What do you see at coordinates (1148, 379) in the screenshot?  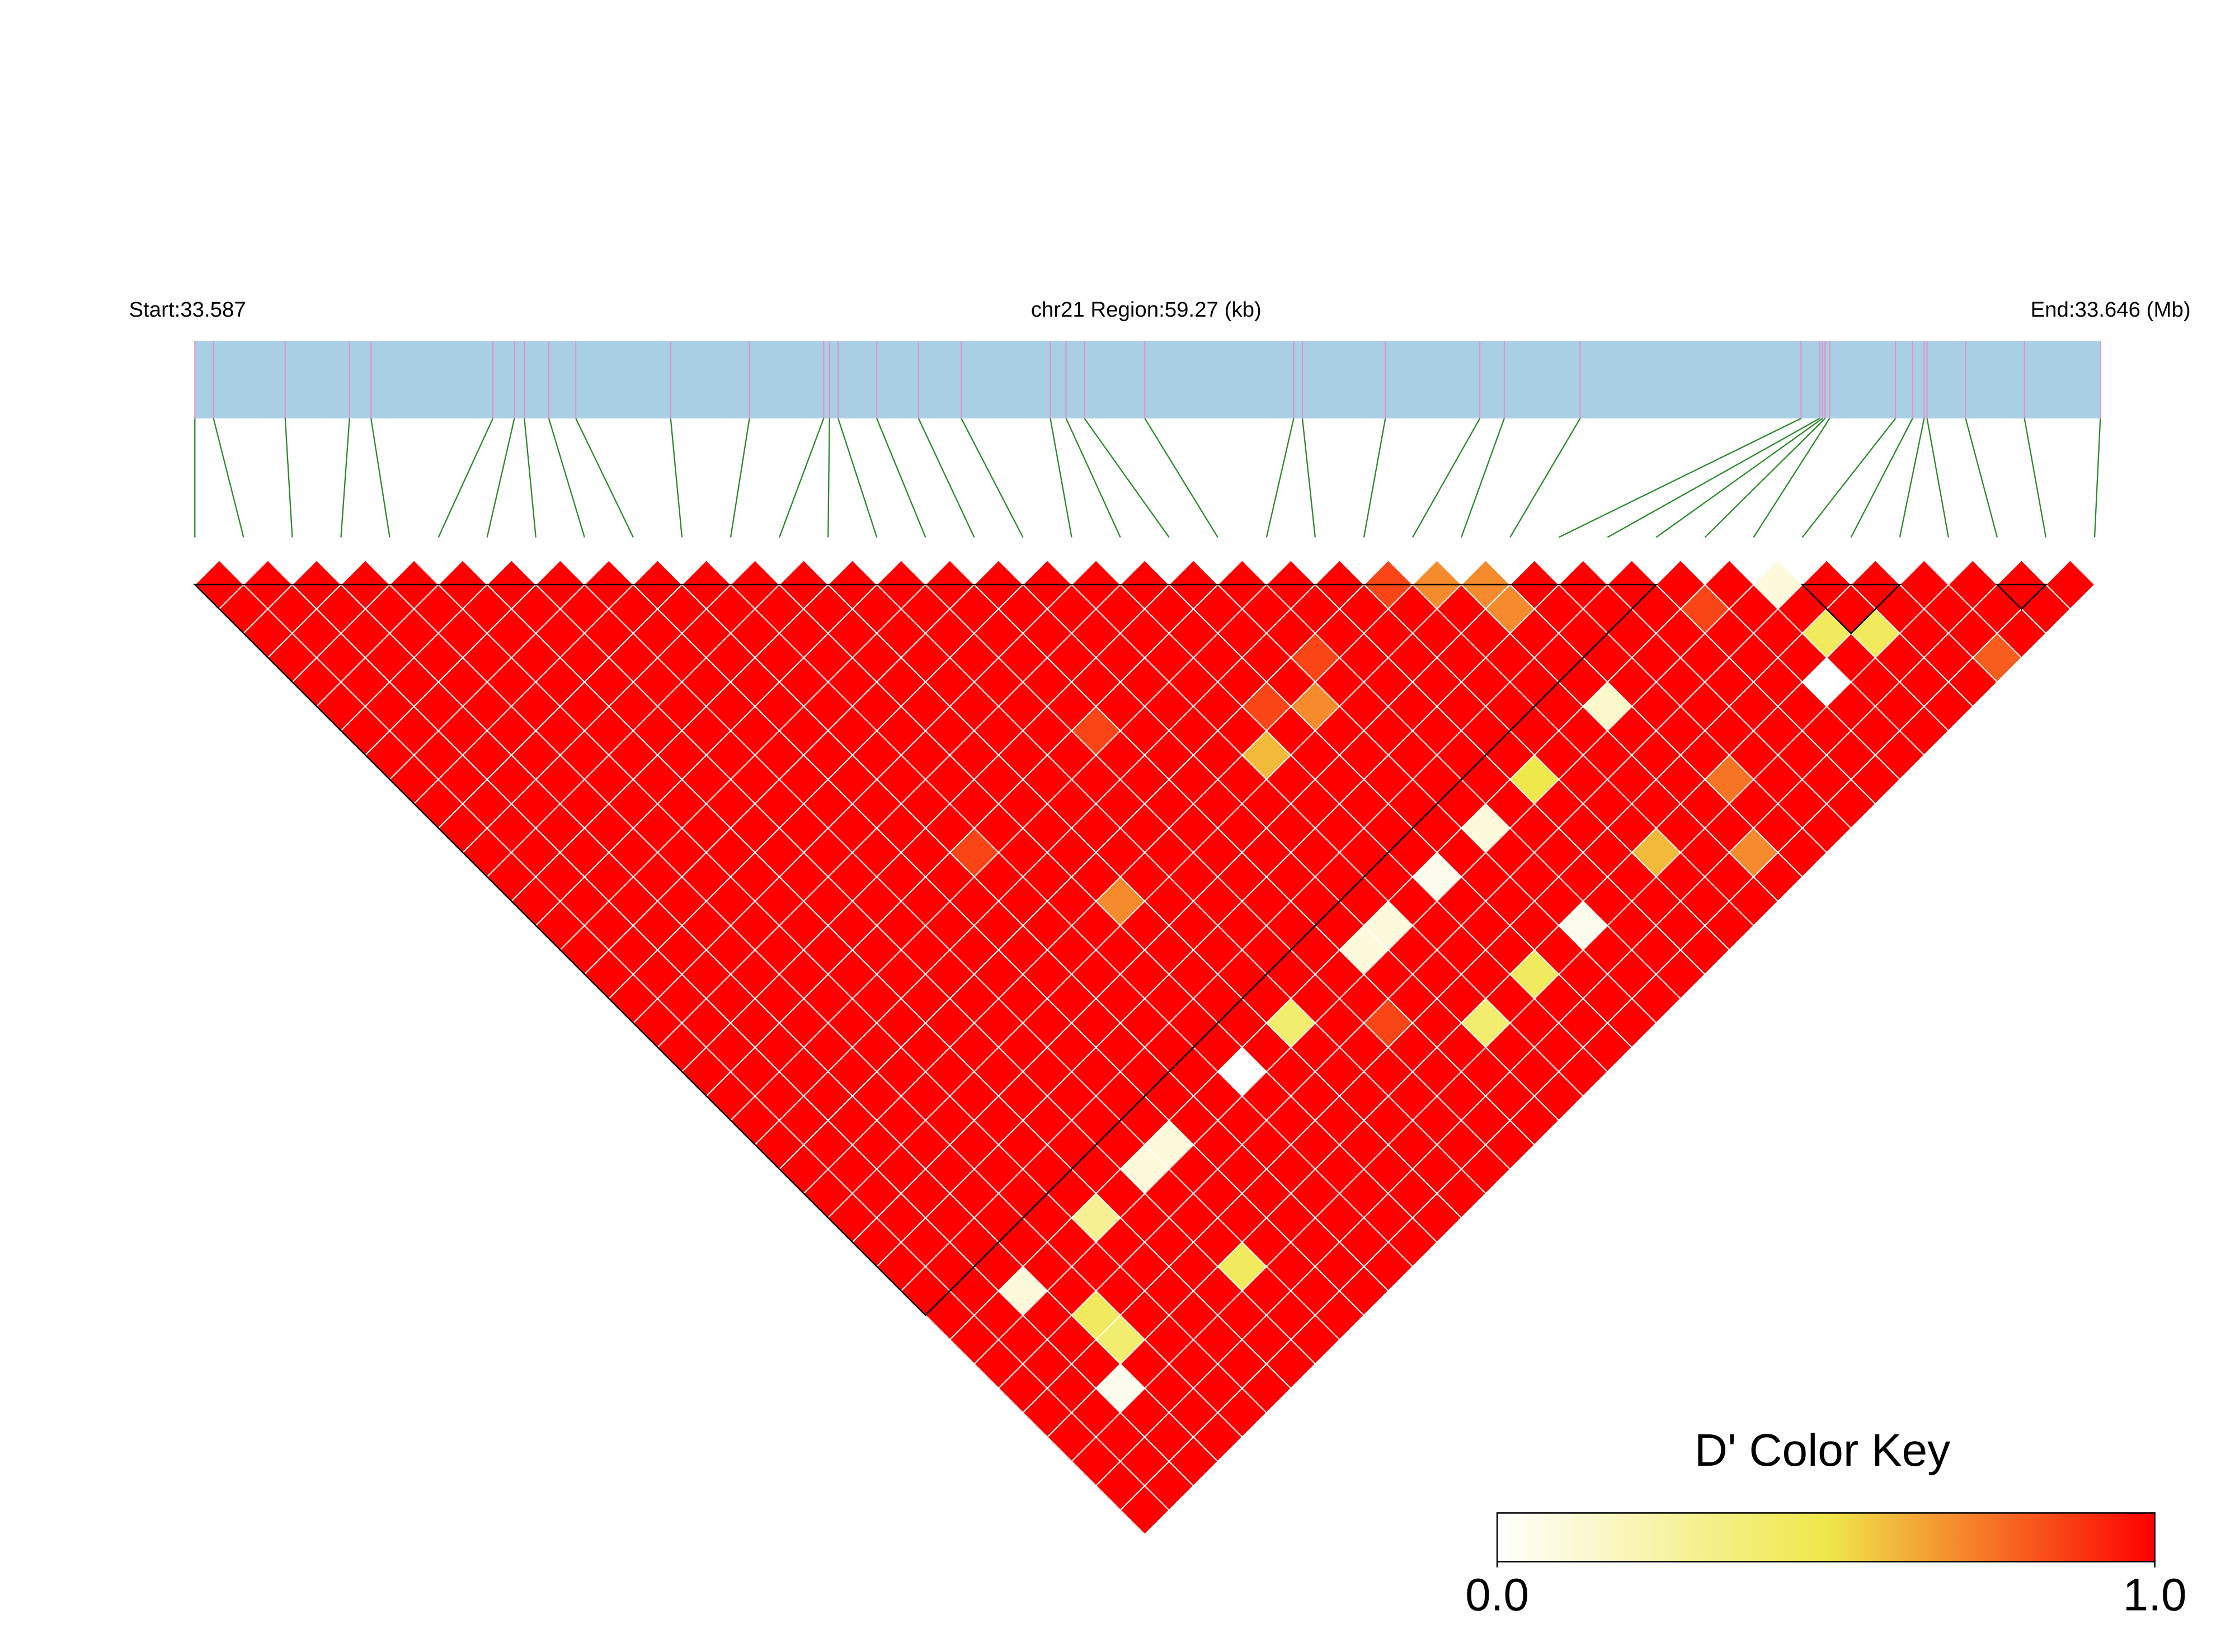 I see `position-bar` at bounding box center [1148, 379].